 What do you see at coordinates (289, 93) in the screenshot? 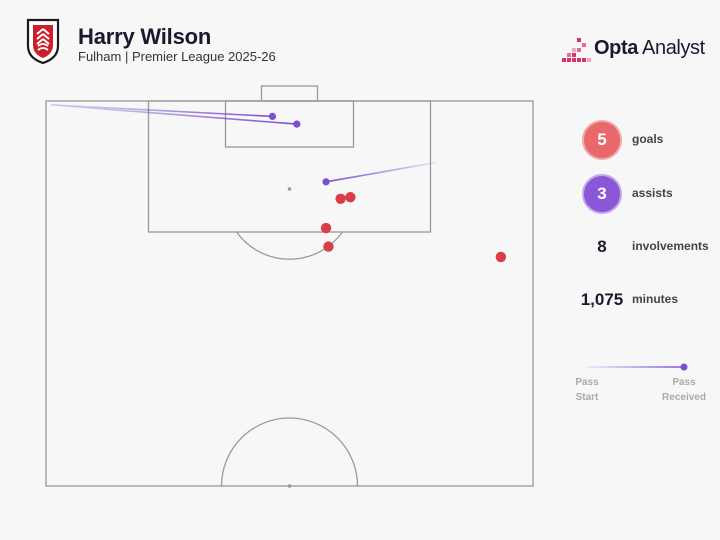
I see `goal` at bounding box center [289, 93].